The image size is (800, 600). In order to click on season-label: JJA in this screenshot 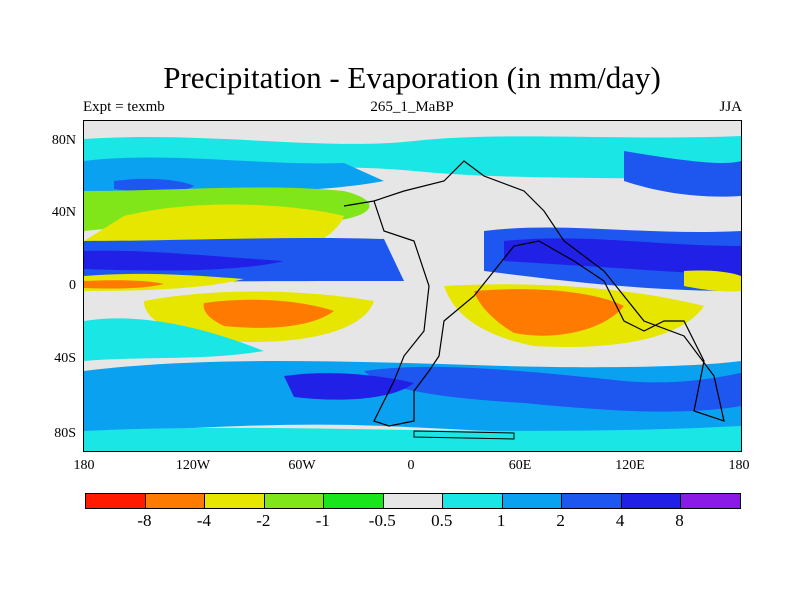, I will do `click(730, 107)`.